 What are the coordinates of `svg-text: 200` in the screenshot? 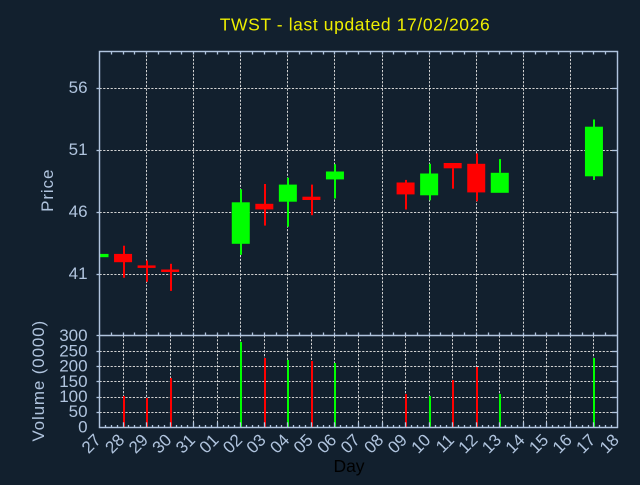 It's located at (73, 366).